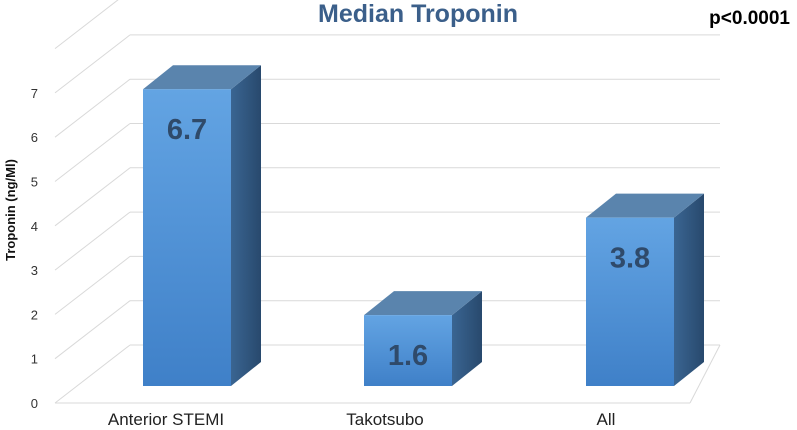  What do you see at coordinates (408, 356) in the screenshot?
I see `data-label: 1.6` at bounding box center [408, 356].